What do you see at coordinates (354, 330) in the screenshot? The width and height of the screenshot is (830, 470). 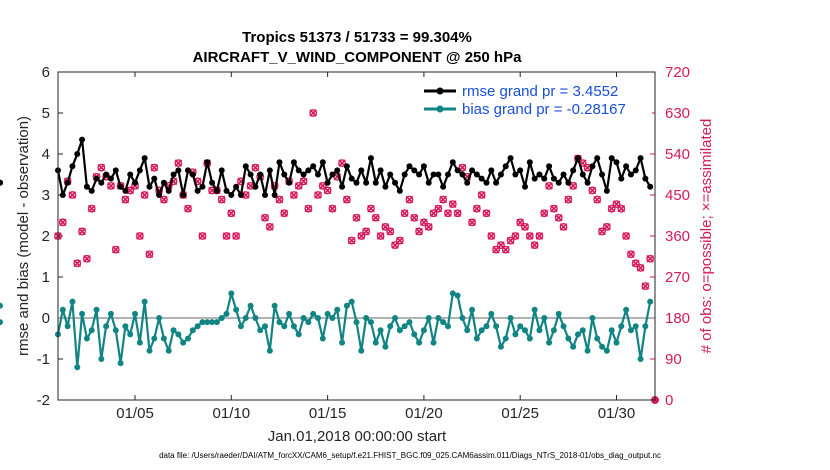 I see `bias-series-line` at bounding box center [354, 330].